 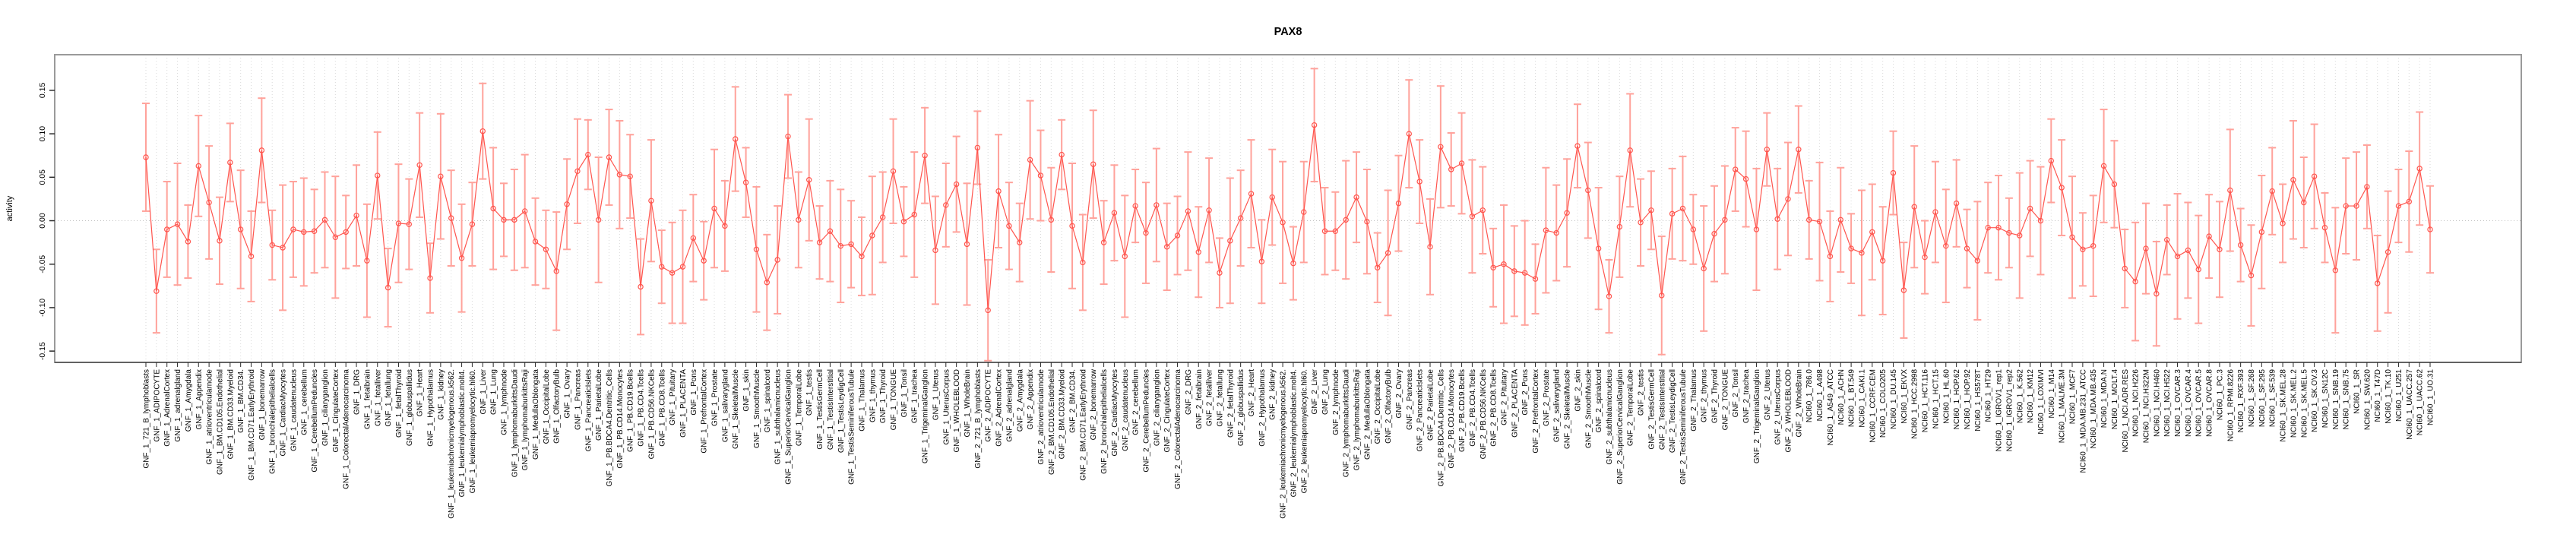 I want to click on x-tick-label: GNF_1_adrenalgland, so click(x=178, y=405).